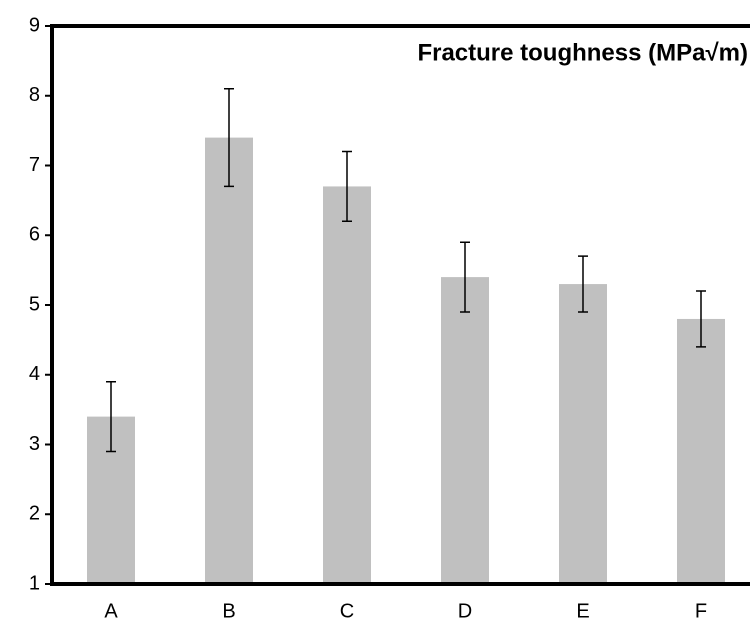 Image resolution: width=750 pixels, height=624 pixels. I want to click on y-tick-label: 3, so click(34, 444).